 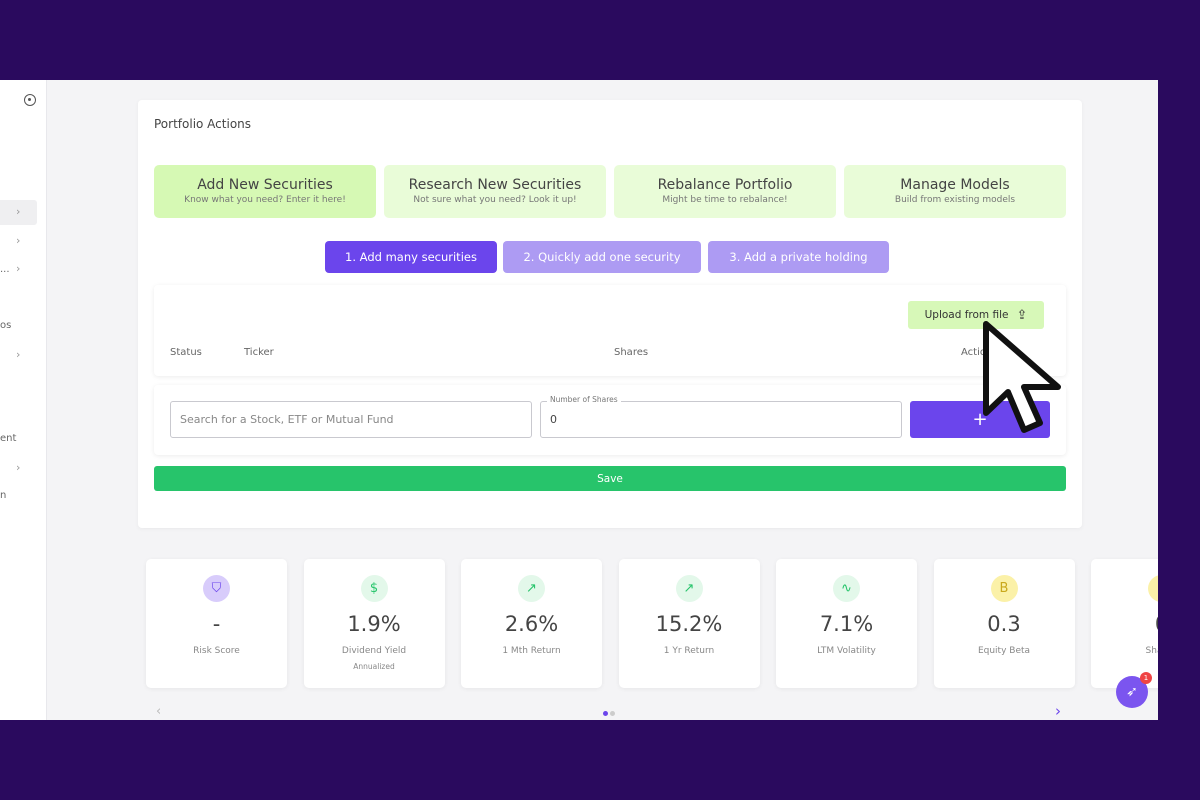 What do you see at coordinates (3, 495) in the screenshot?
I see `sidebar-item: n` at bounding box center [3, 495].